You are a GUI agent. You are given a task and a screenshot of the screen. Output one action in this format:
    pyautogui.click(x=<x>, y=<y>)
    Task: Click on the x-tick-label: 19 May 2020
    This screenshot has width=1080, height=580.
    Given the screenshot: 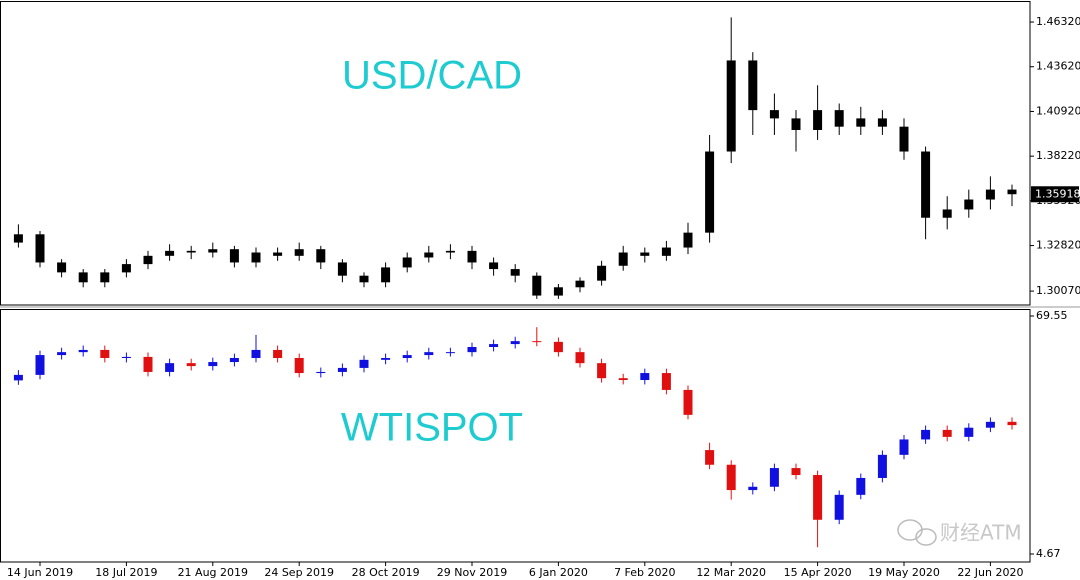 What is the action you would take?
    pyautogui.click(x=904, y=572)
    